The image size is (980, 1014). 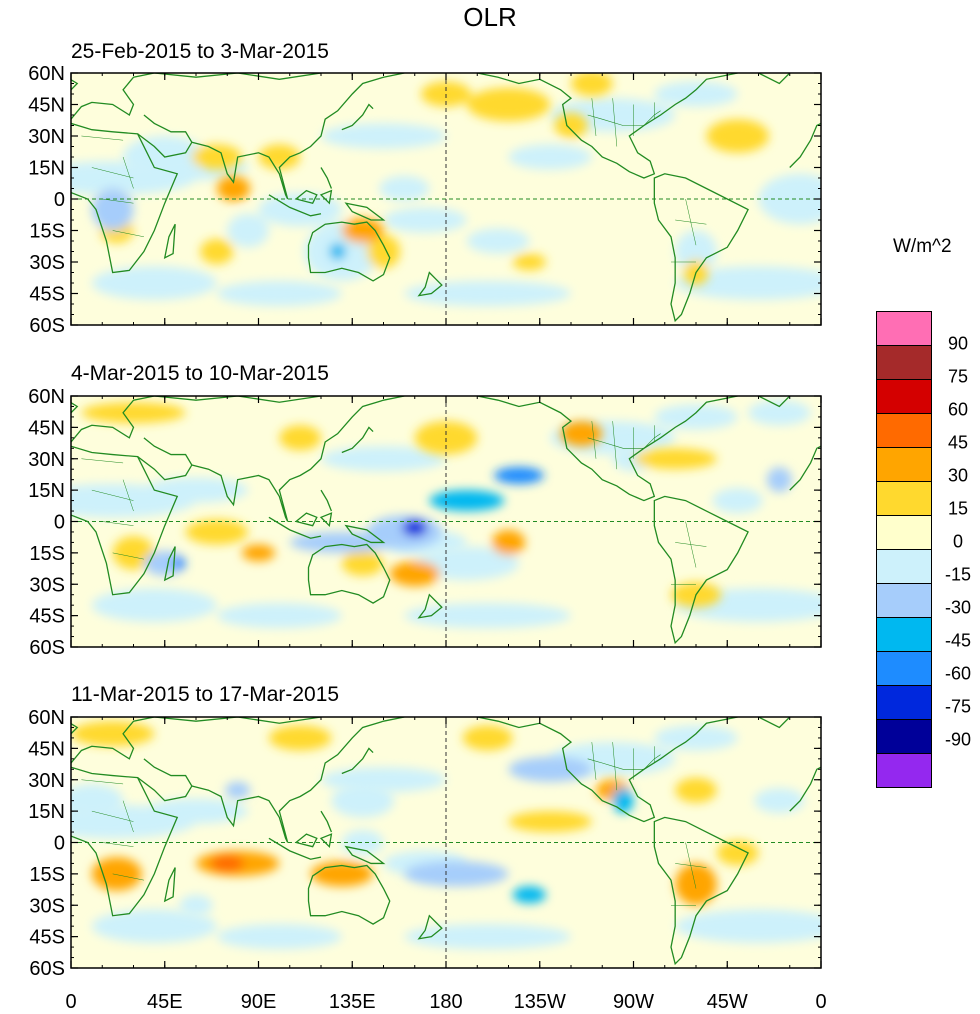 I want to click on panel-3-title: 11-Mar-2015 to 17-Mar-2015, so click(x=205, y=694).